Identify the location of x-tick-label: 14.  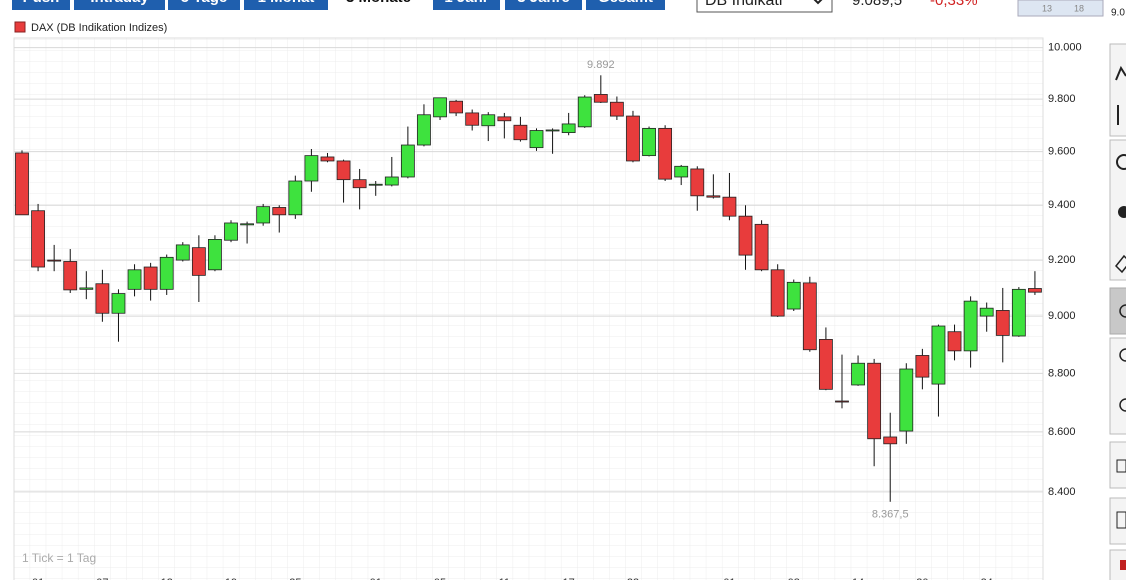
(858, 578).